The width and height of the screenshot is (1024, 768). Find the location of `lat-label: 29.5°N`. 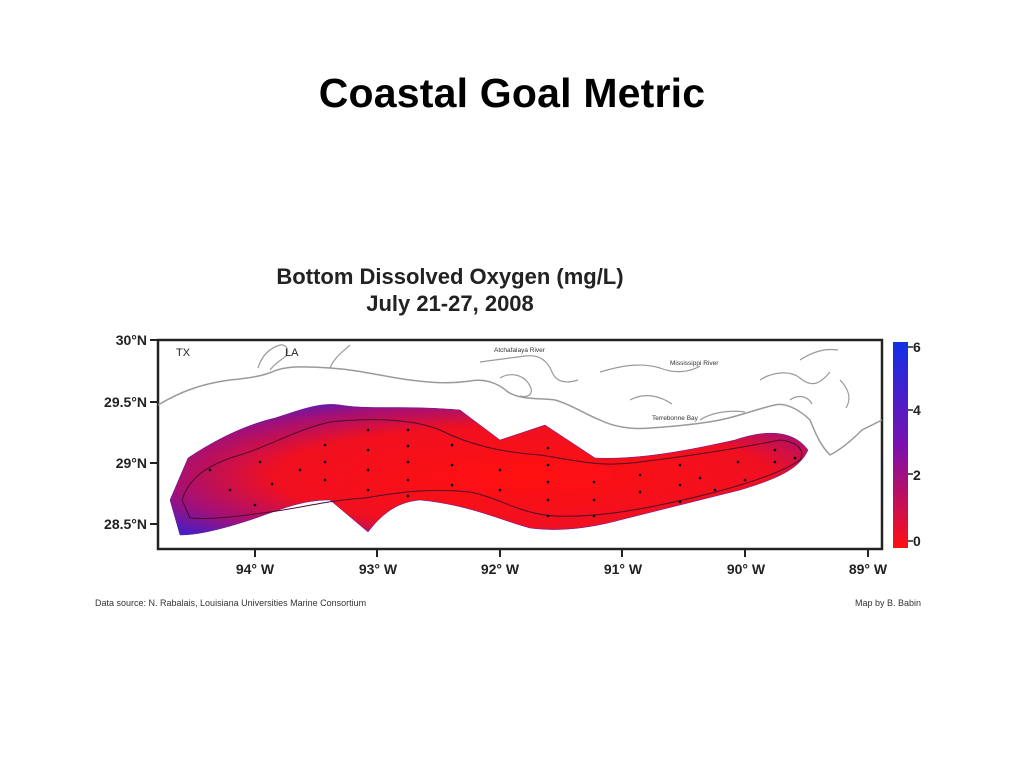

lat-label: 29.5°N is located at coordinates (125, 402).